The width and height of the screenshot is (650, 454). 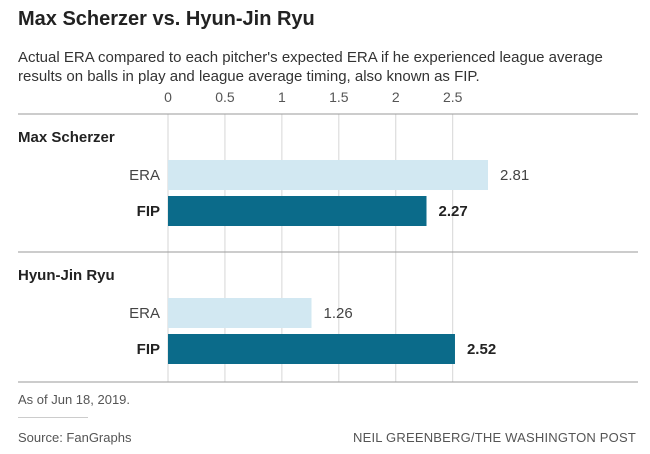 I want to click on source-note: Source: FanGraphs, so click(x=75, y=437).